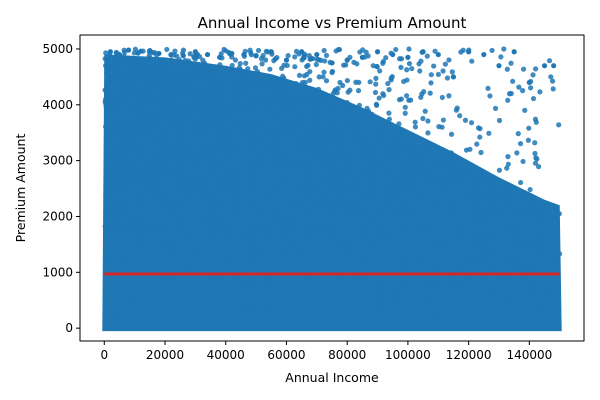  What do you see at coordinates (226, 355) in the screenshot?
I see `x-tick-label: 40000` at bounding box center [226, 355].